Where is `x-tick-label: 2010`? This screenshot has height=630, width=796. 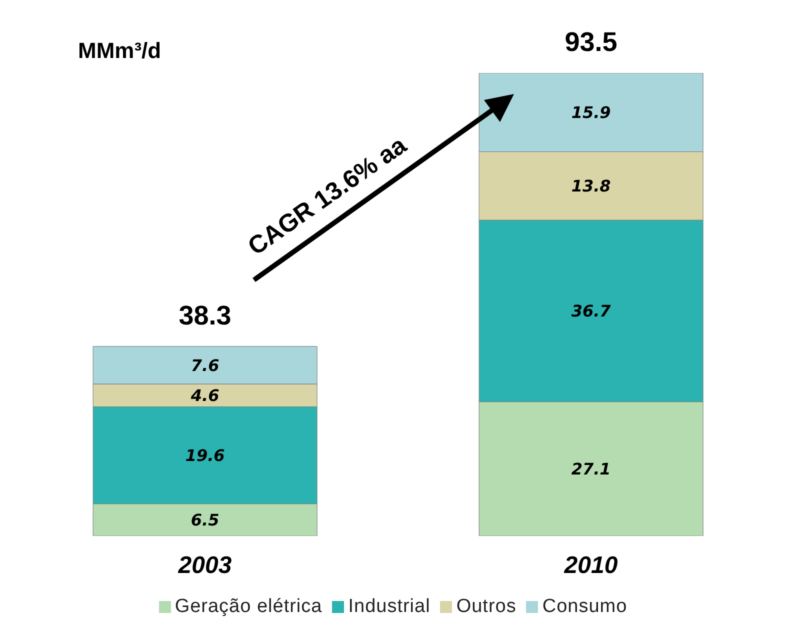
x-tick-label: 2010 is located at coordinates (590, 566).